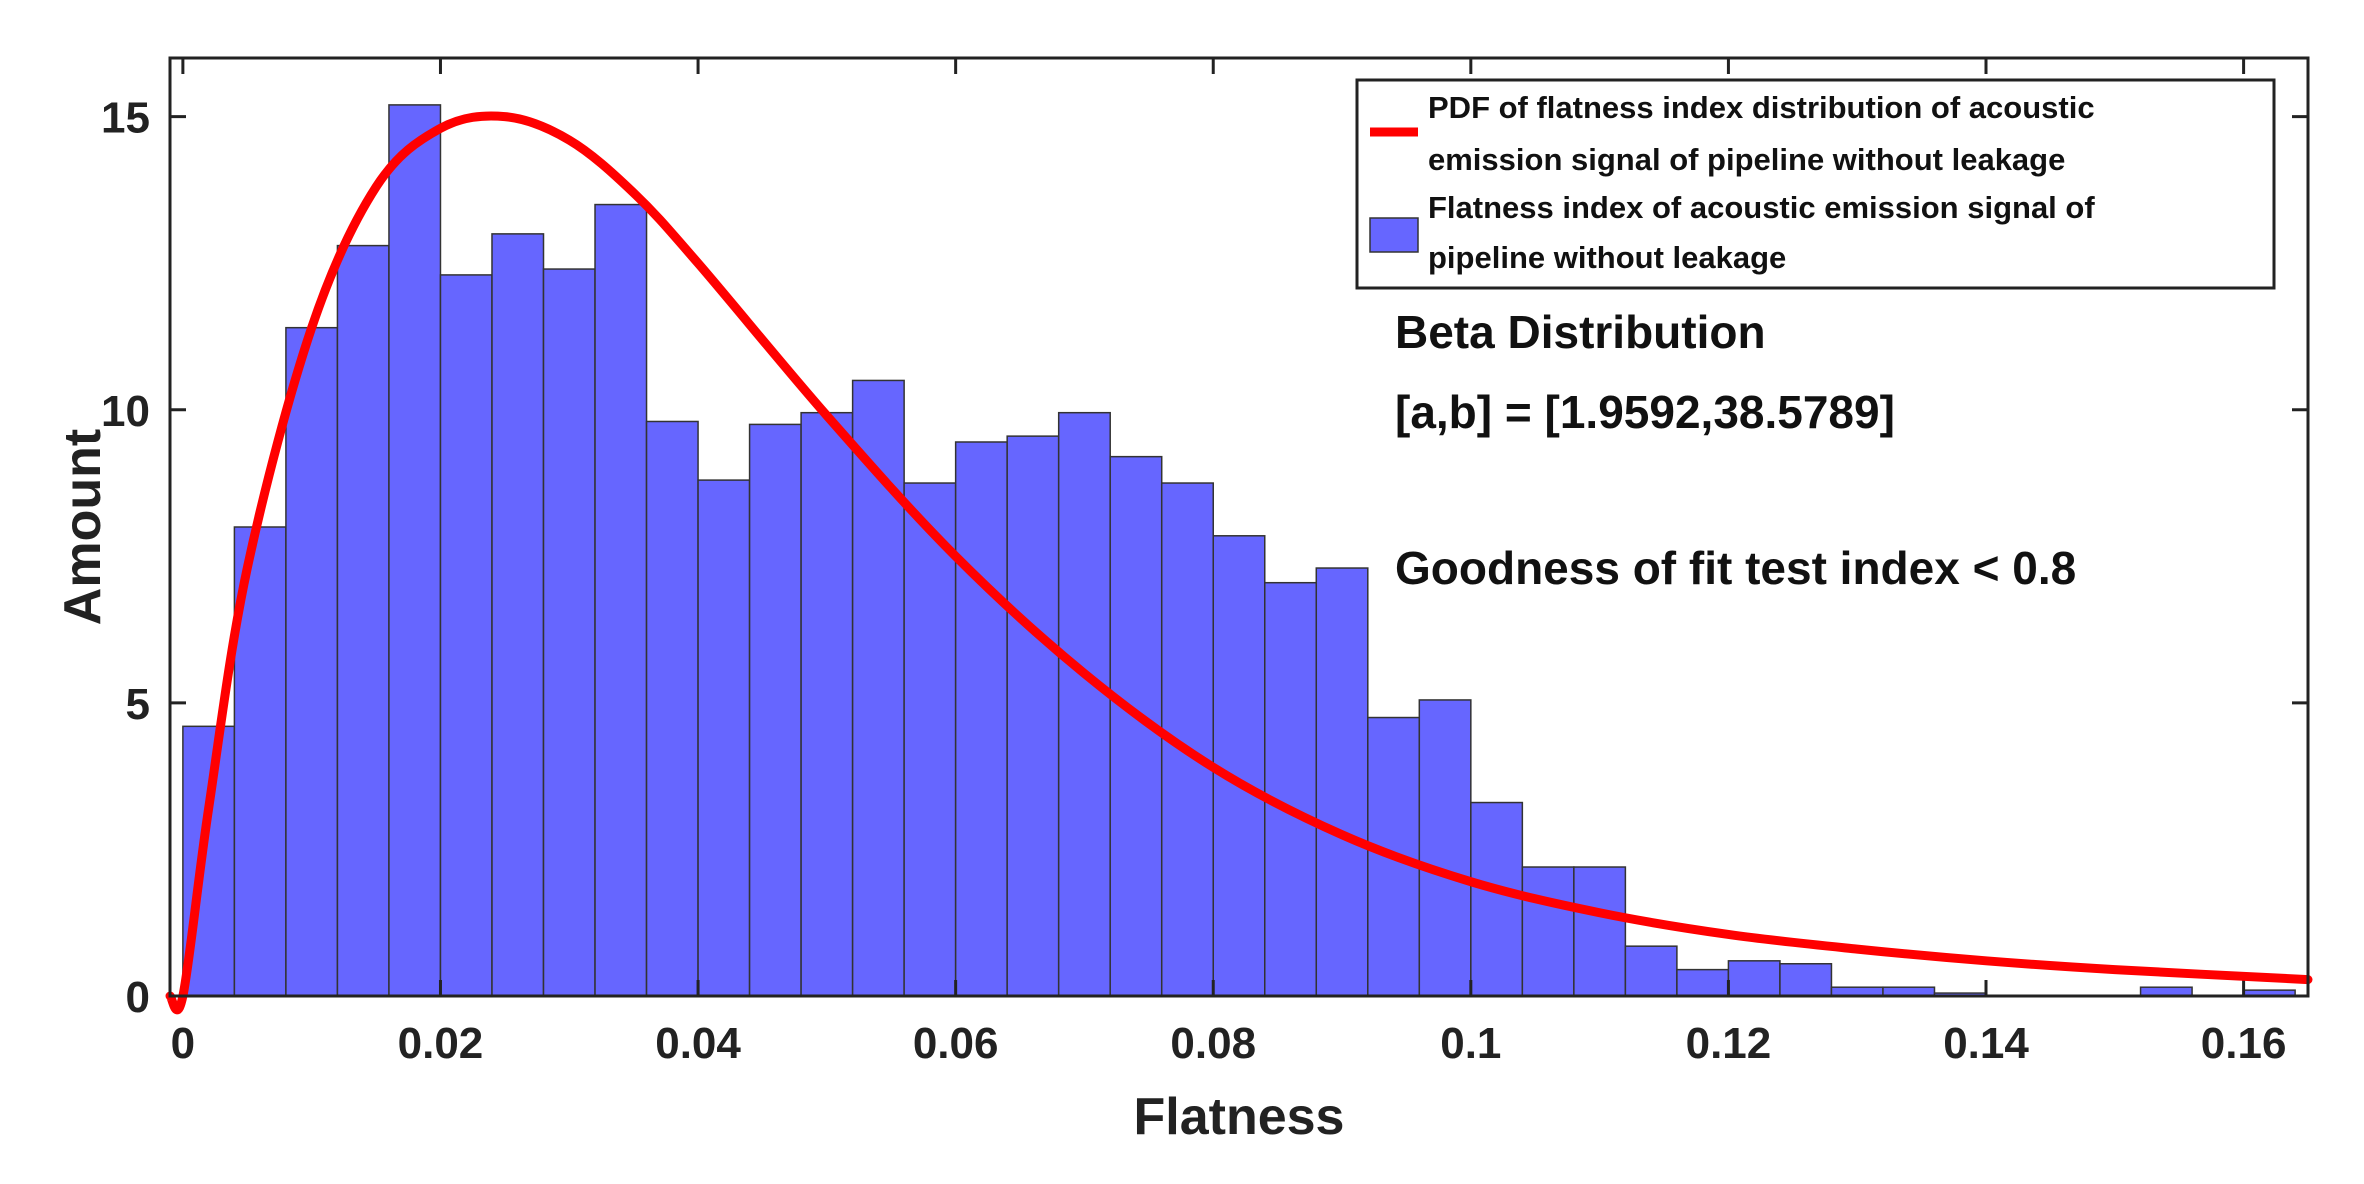 The image size is (2364, 1184). I want to click on annotation-distribution-name: Beta Distribution, so click(1580, 332).